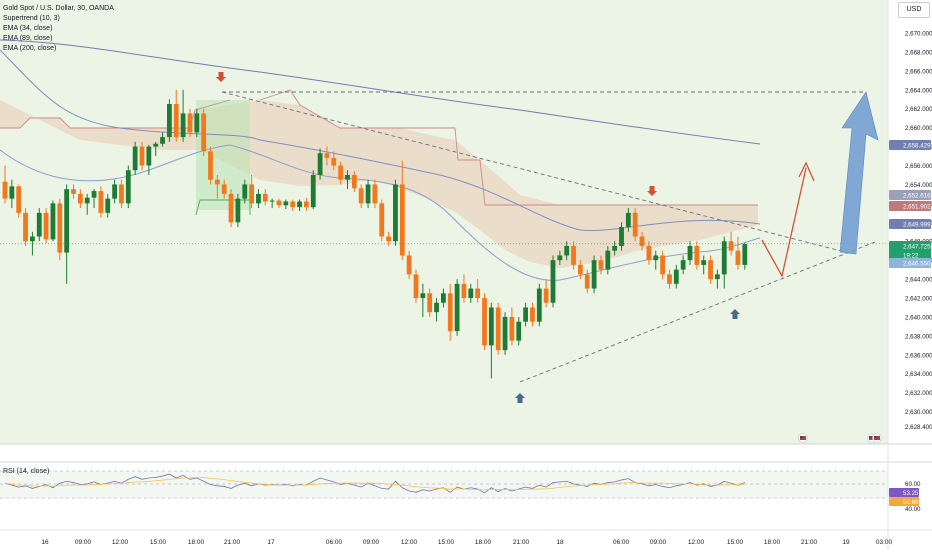 Image resolution: width=932 pixels, height=555 pixels. Describe the element at coordinates (652, 191) in the screenshot. I see `sell-signal-arrow` at that location.